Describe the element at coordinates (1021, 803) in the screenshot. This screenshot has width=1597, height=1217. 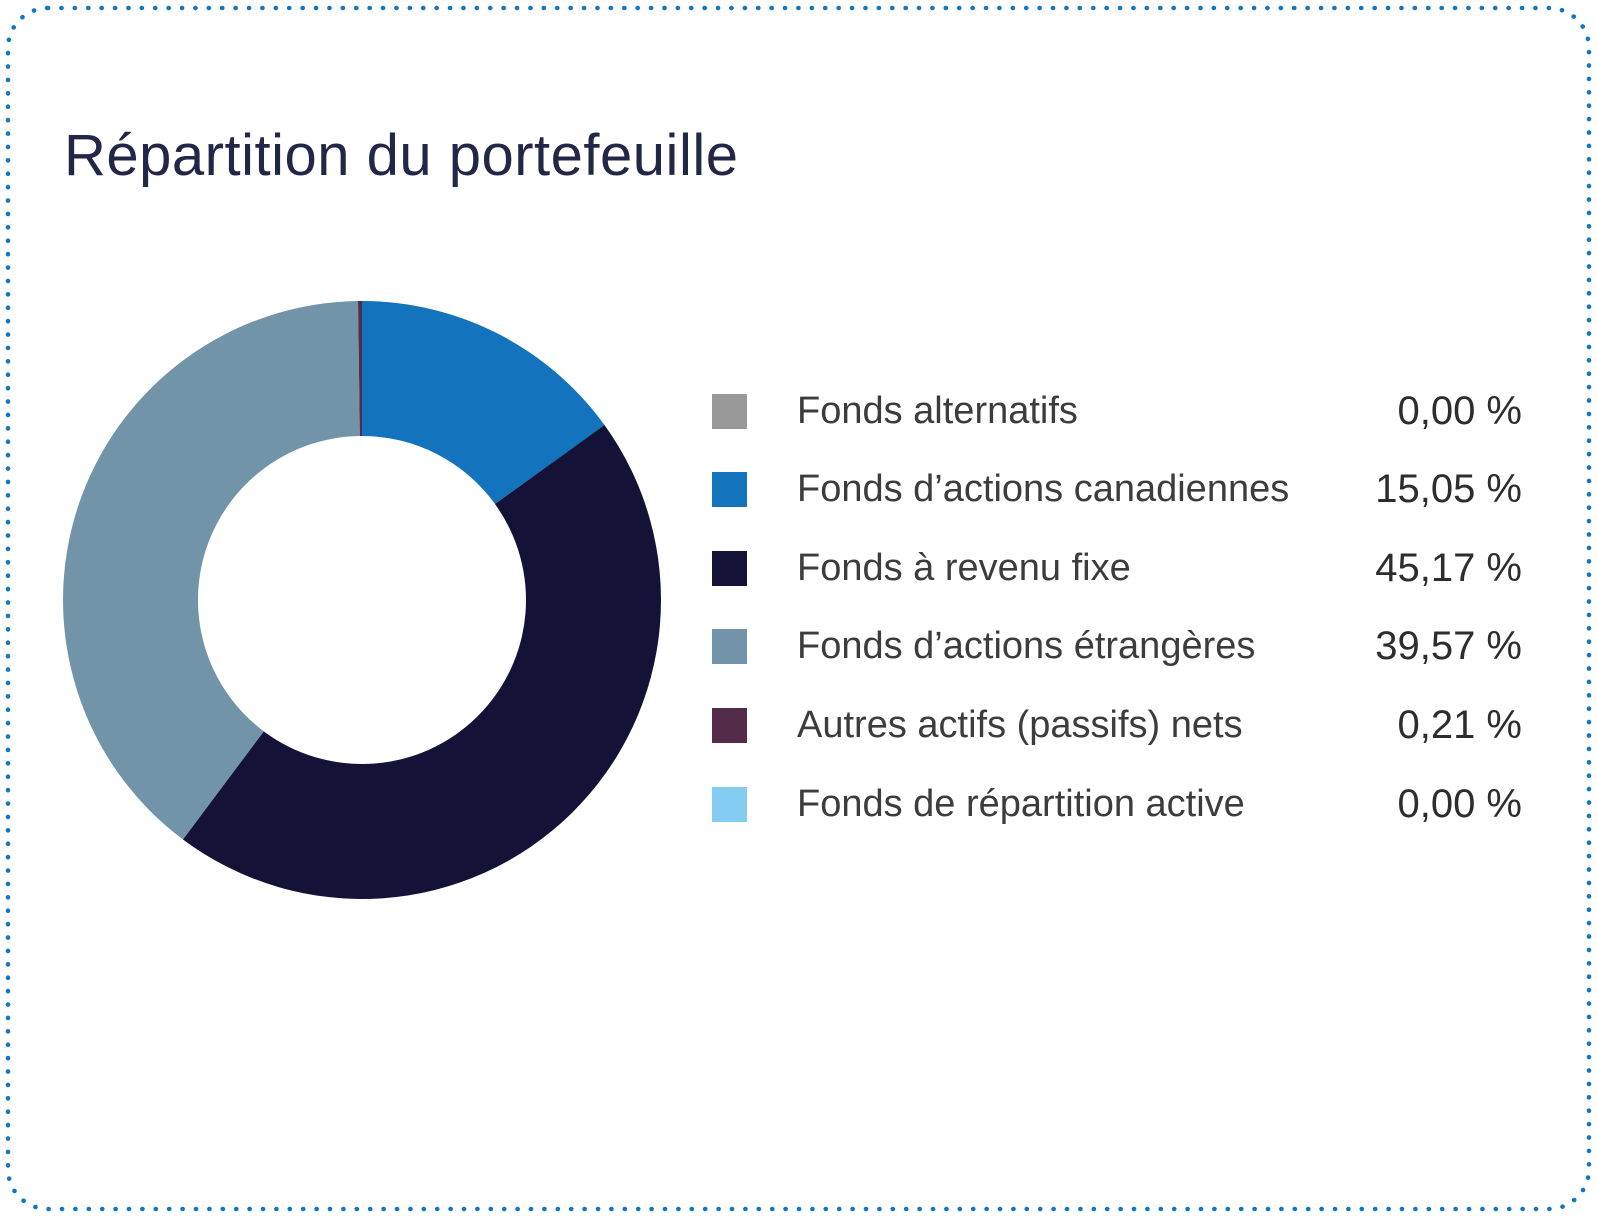
I see `legend-label: Fonds de répartition active` at that location.